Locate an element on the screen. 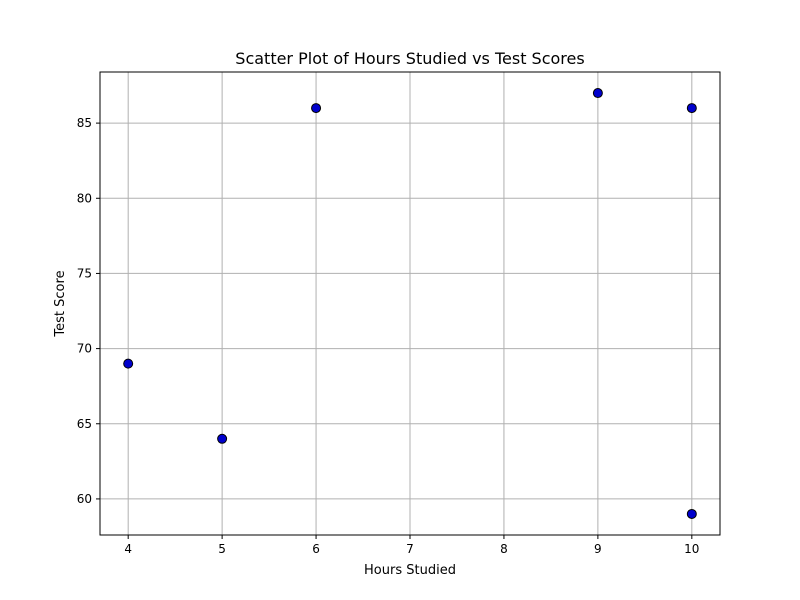 This screenshot has height=600, width=800. y-tick-label: 65 is located at coordinates (84, 424).